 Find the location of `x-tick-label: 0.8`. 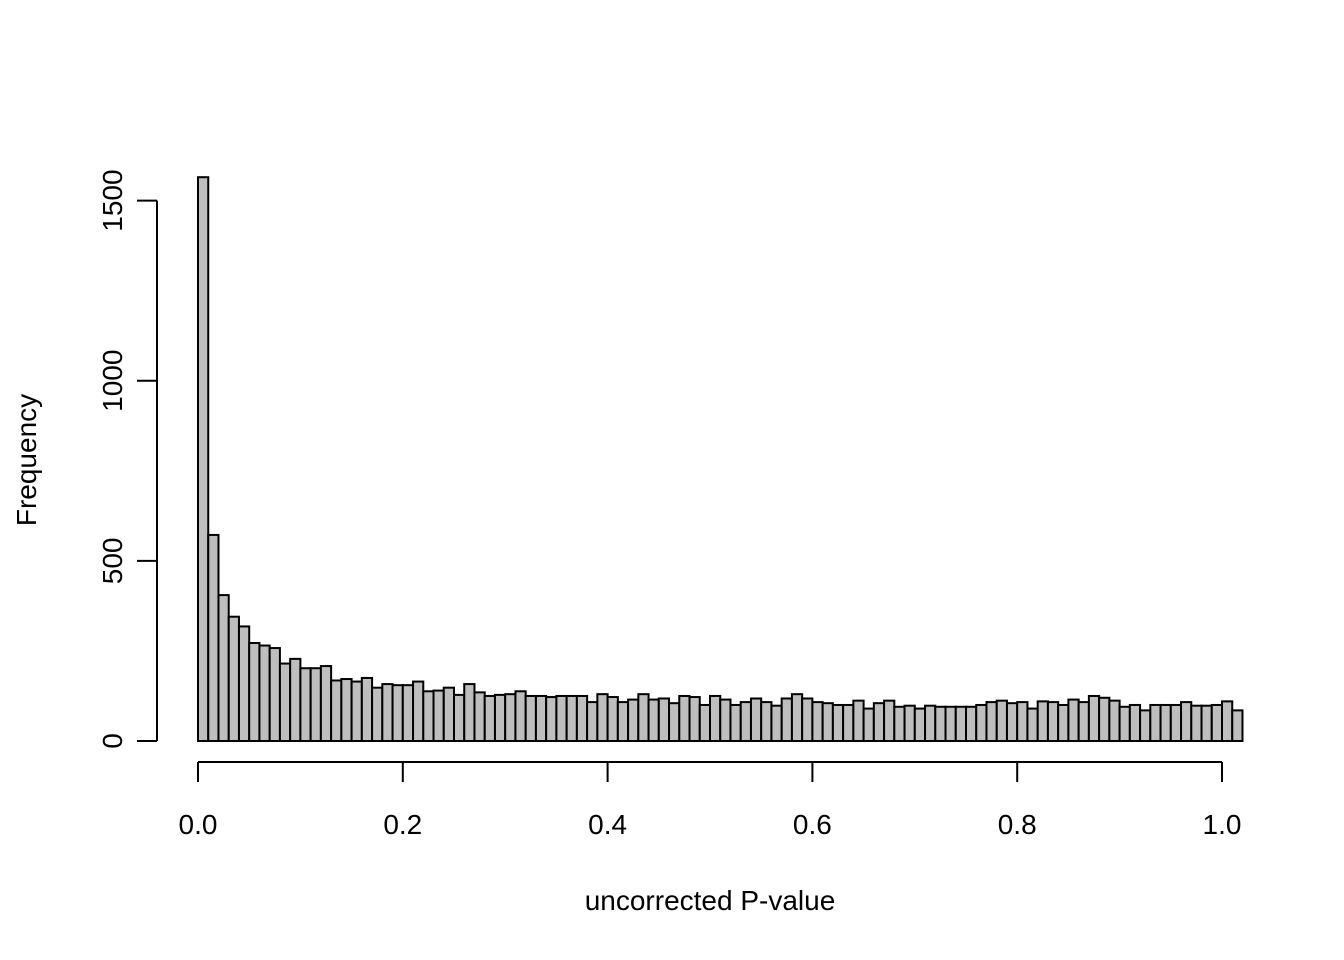

x-tick-label: 0.8 is located at coordinates (1017, 824).